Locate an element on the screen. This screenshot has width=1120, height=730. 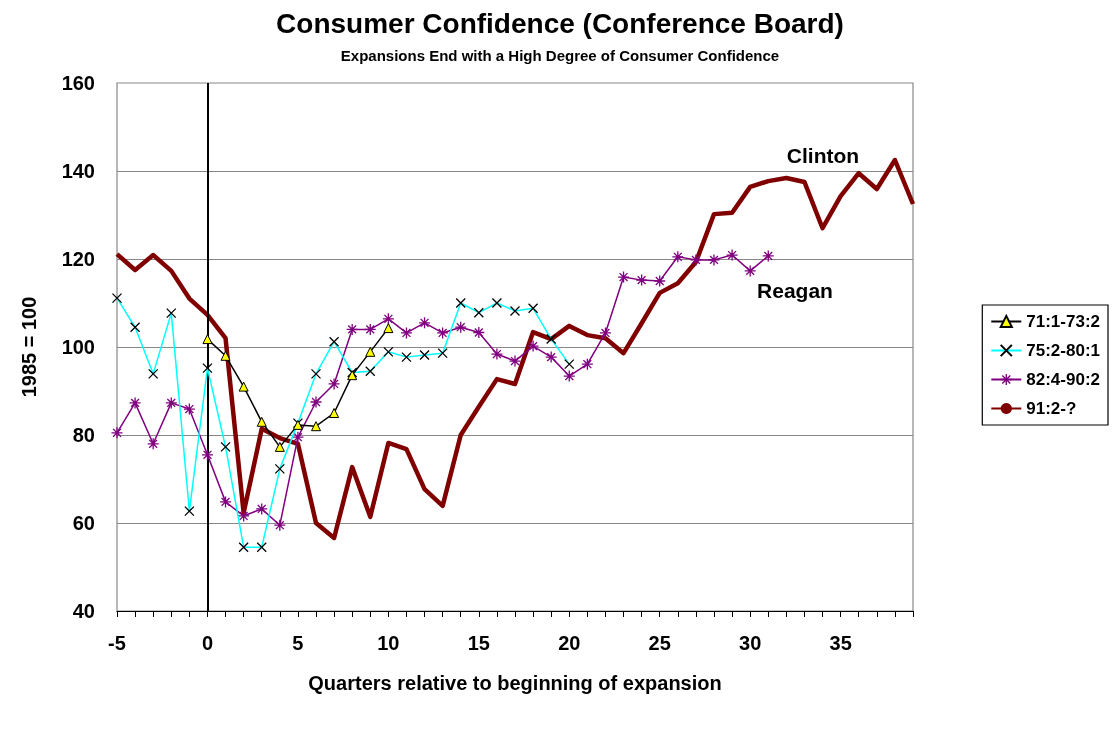
x-axis-title: Quarters relative to beginning of expansion is located at coordinates (515, 683).